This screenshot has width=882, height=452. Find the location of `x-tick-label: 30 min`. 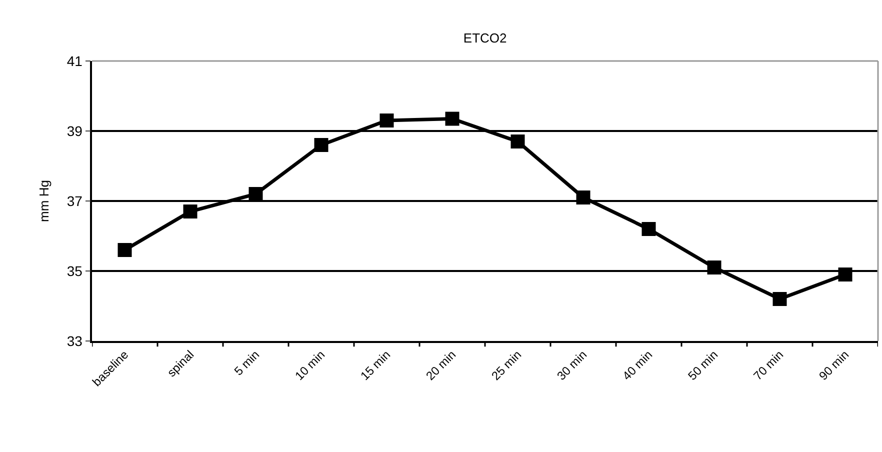

x-tick-label: 30 min is located at coordinates (572, 365).